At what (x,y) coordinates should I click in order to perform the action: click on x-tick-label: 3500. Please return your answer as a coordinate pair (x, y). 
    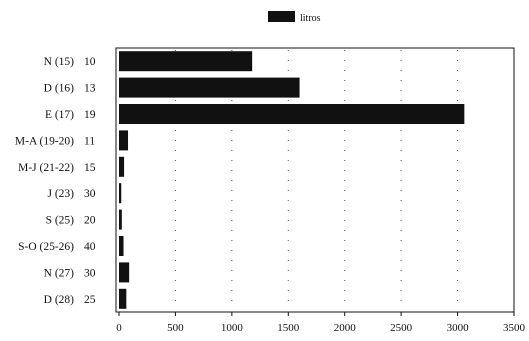
    Looking at the image, I should click on (514, 328).